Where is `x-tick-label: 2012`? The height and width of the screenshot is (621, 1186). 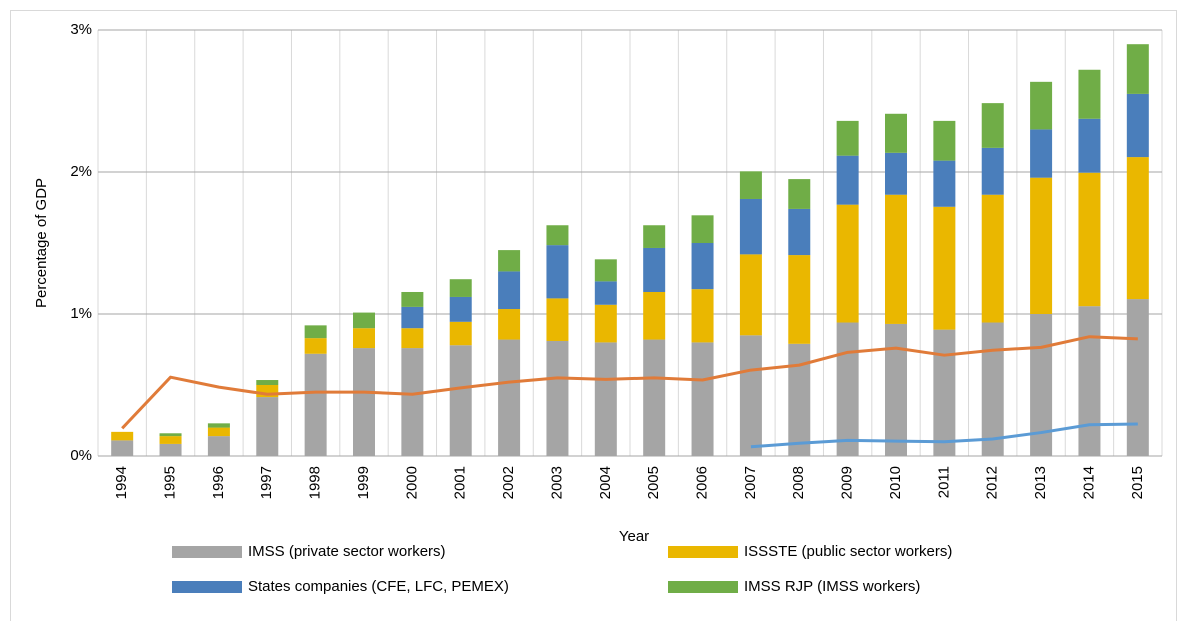
x-tick-label: 2012 is located at coordinates (992, 482).